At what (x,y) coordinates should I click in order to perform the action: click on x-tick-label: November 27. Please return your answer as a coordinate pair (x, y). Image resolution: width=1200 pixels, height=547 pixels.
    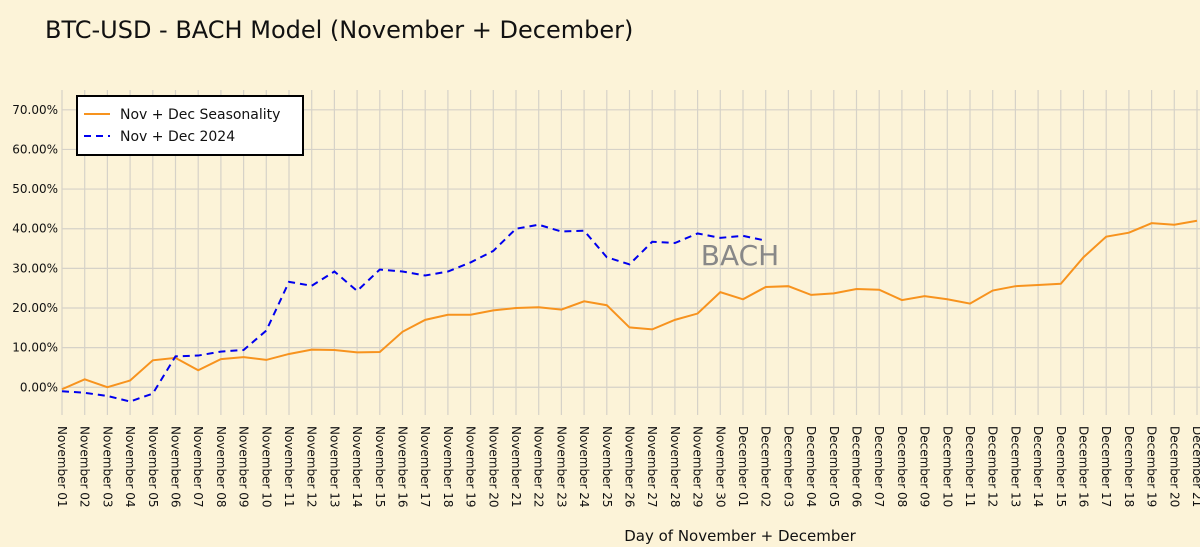
    Looking at the image, I should click on (652, 467).